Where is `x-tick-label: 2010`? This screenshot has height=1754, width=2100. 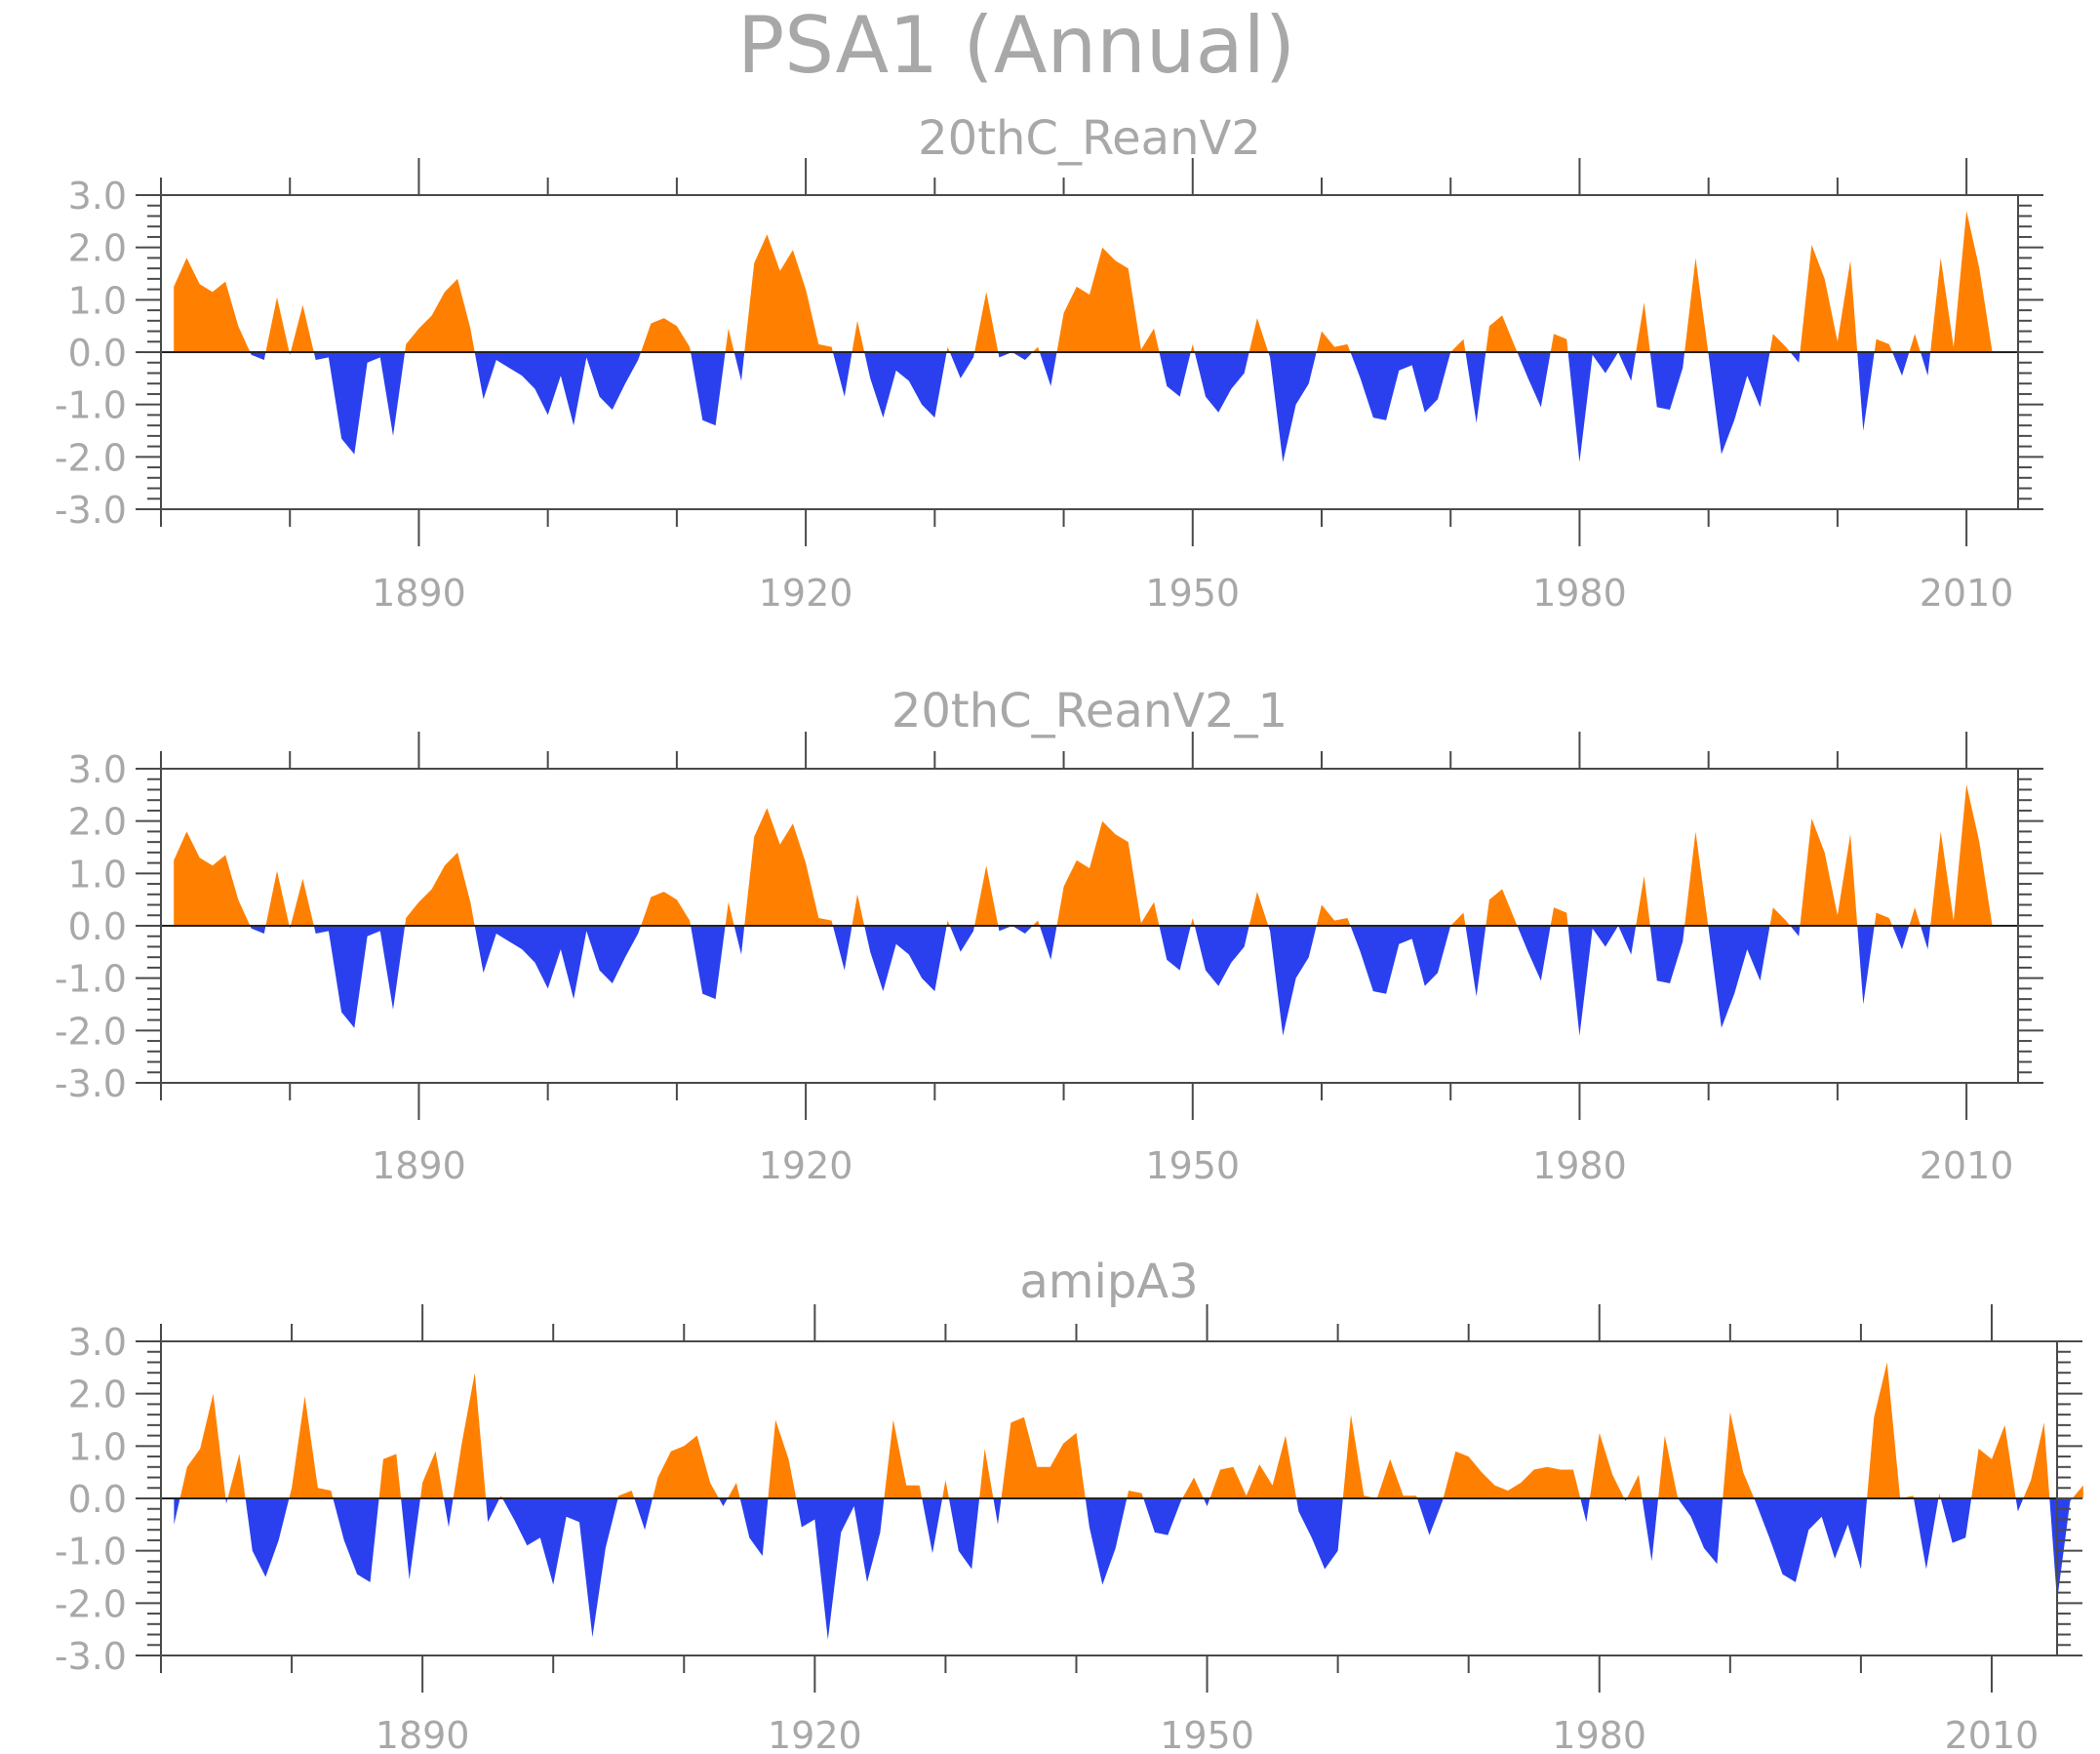 x-tick-label: 2010 is located at coordinates (1967, 593).